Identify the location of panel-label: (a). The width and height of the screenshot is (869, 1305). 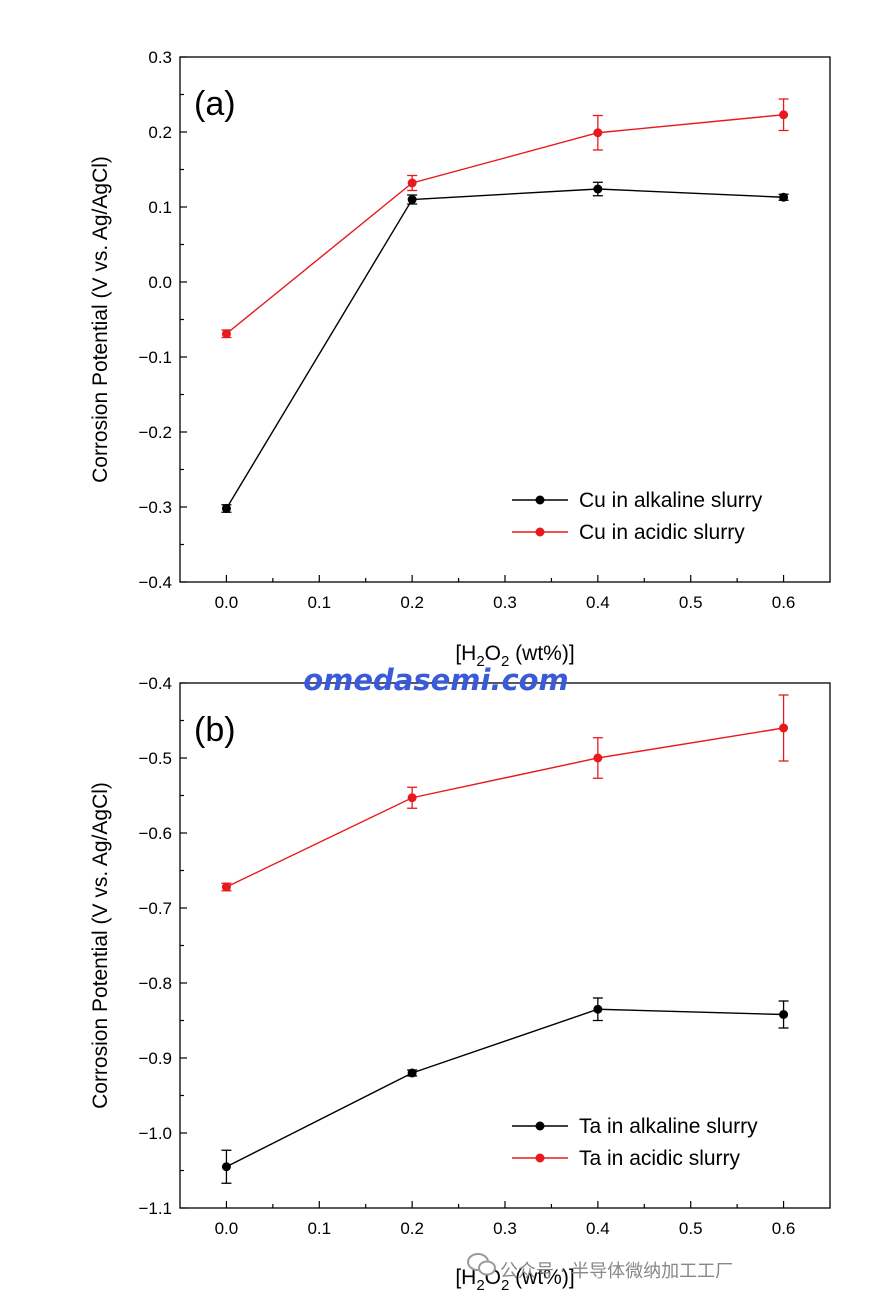
(215, 104).